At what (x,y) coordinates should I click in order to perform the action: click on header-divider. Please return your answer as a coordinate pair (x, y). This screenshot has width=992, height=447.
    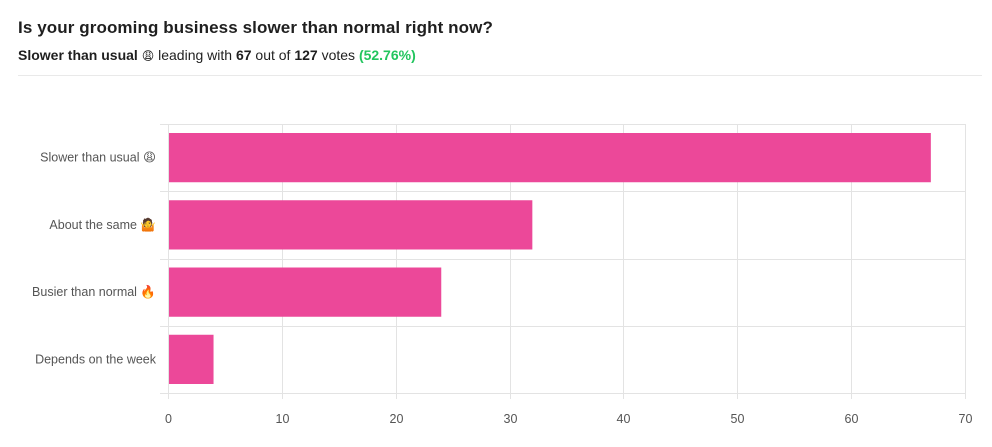
    Looking at the image, I should click on (500, 75).